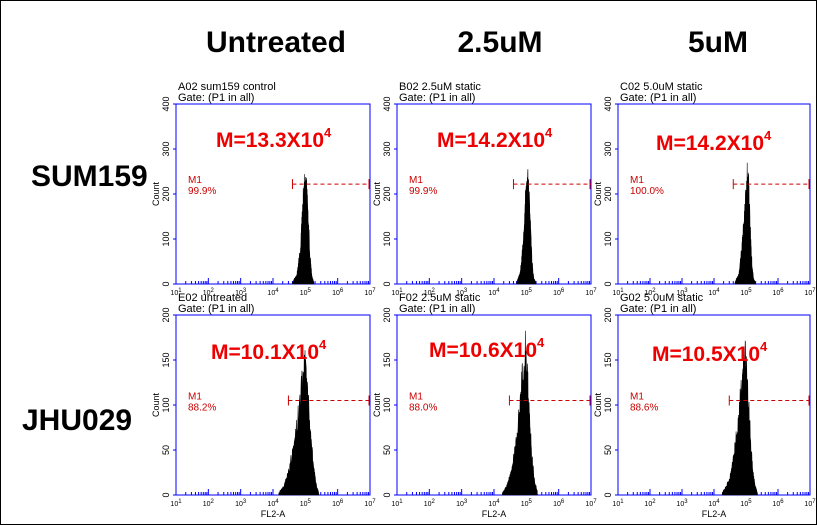 The image size is (817, 525). I want to click on row-header-jhu029: JHU029, so click(77, 420).